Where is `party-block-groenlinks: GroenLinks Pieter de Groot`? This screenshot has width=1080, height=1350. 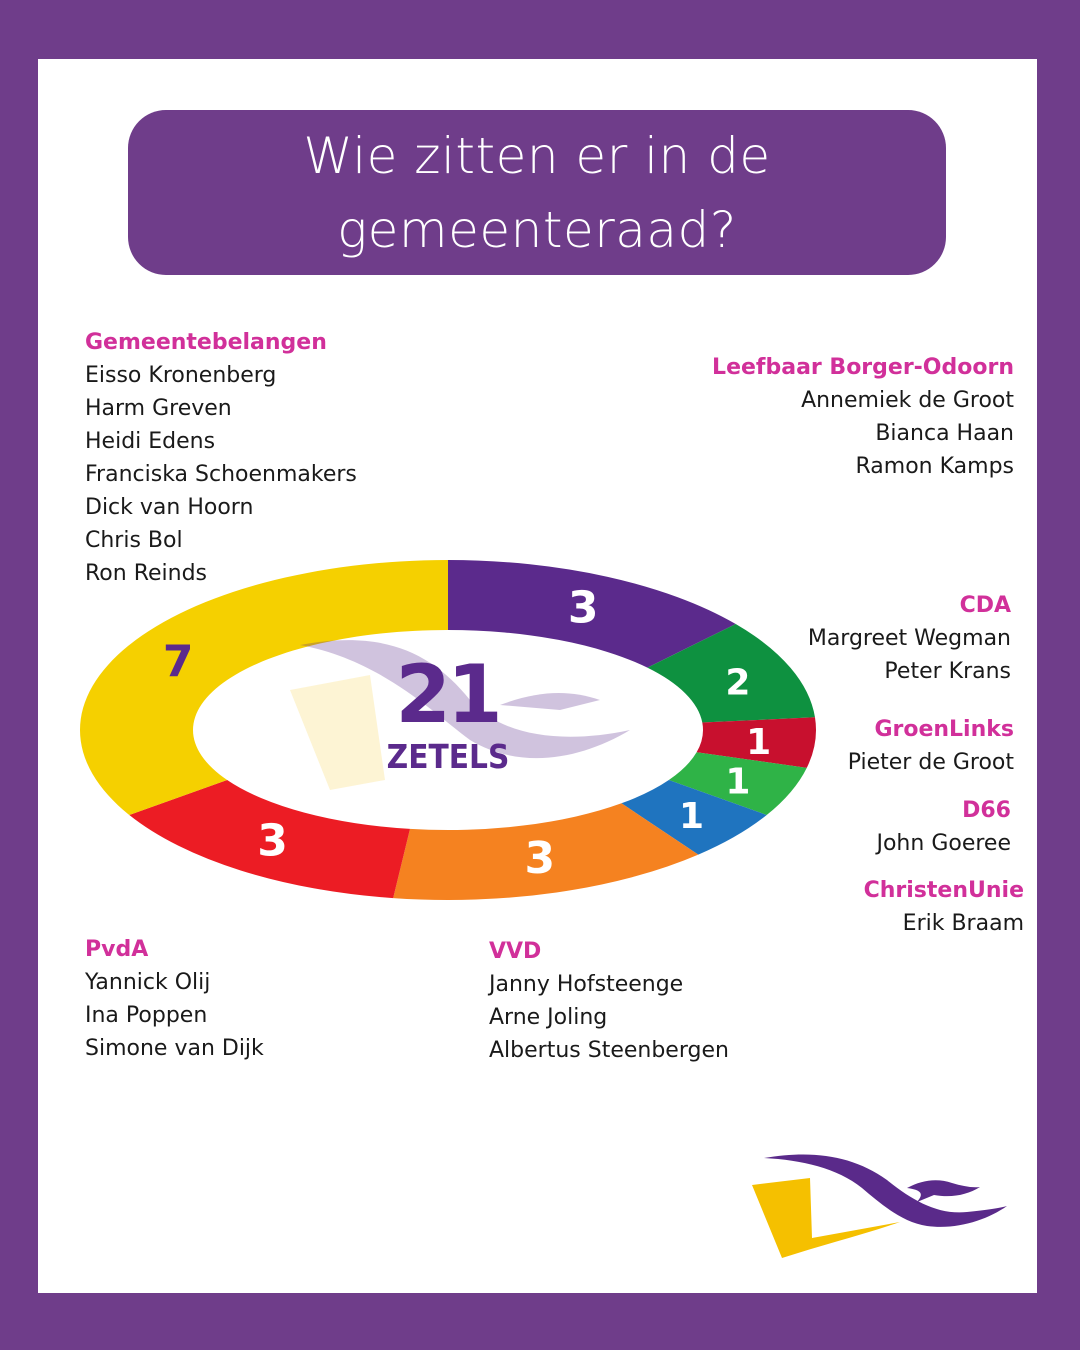
party-block-groenlinks: GroenLinks Pieter de Groot is located at coordinates (931, 746).